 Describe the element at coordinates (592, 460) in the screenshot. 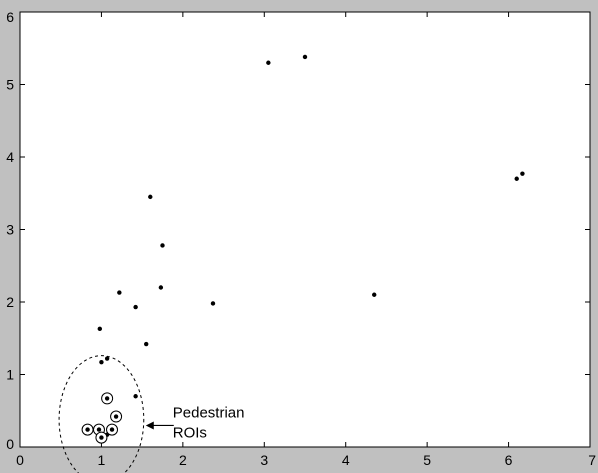

I see `x-tick-label: 7` at that location.